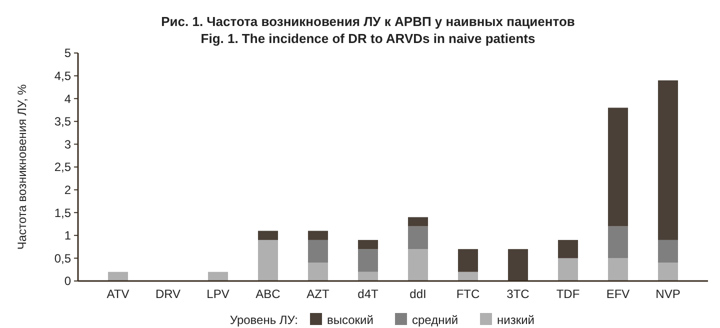 The image size is (720, 328). What do you see at coordinates (68, 99) in the screenshot?
I see `y-tick-label: 4` at bounding box center [68, 99].